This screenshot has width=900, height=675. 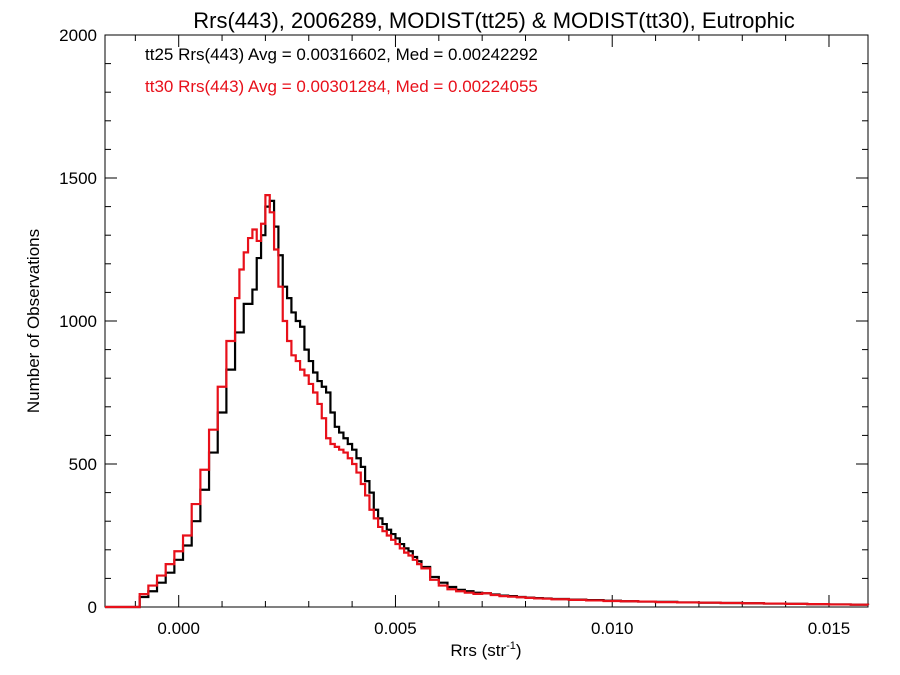 I want to click on y-tick-label: 0, so click(x=92, y=607).